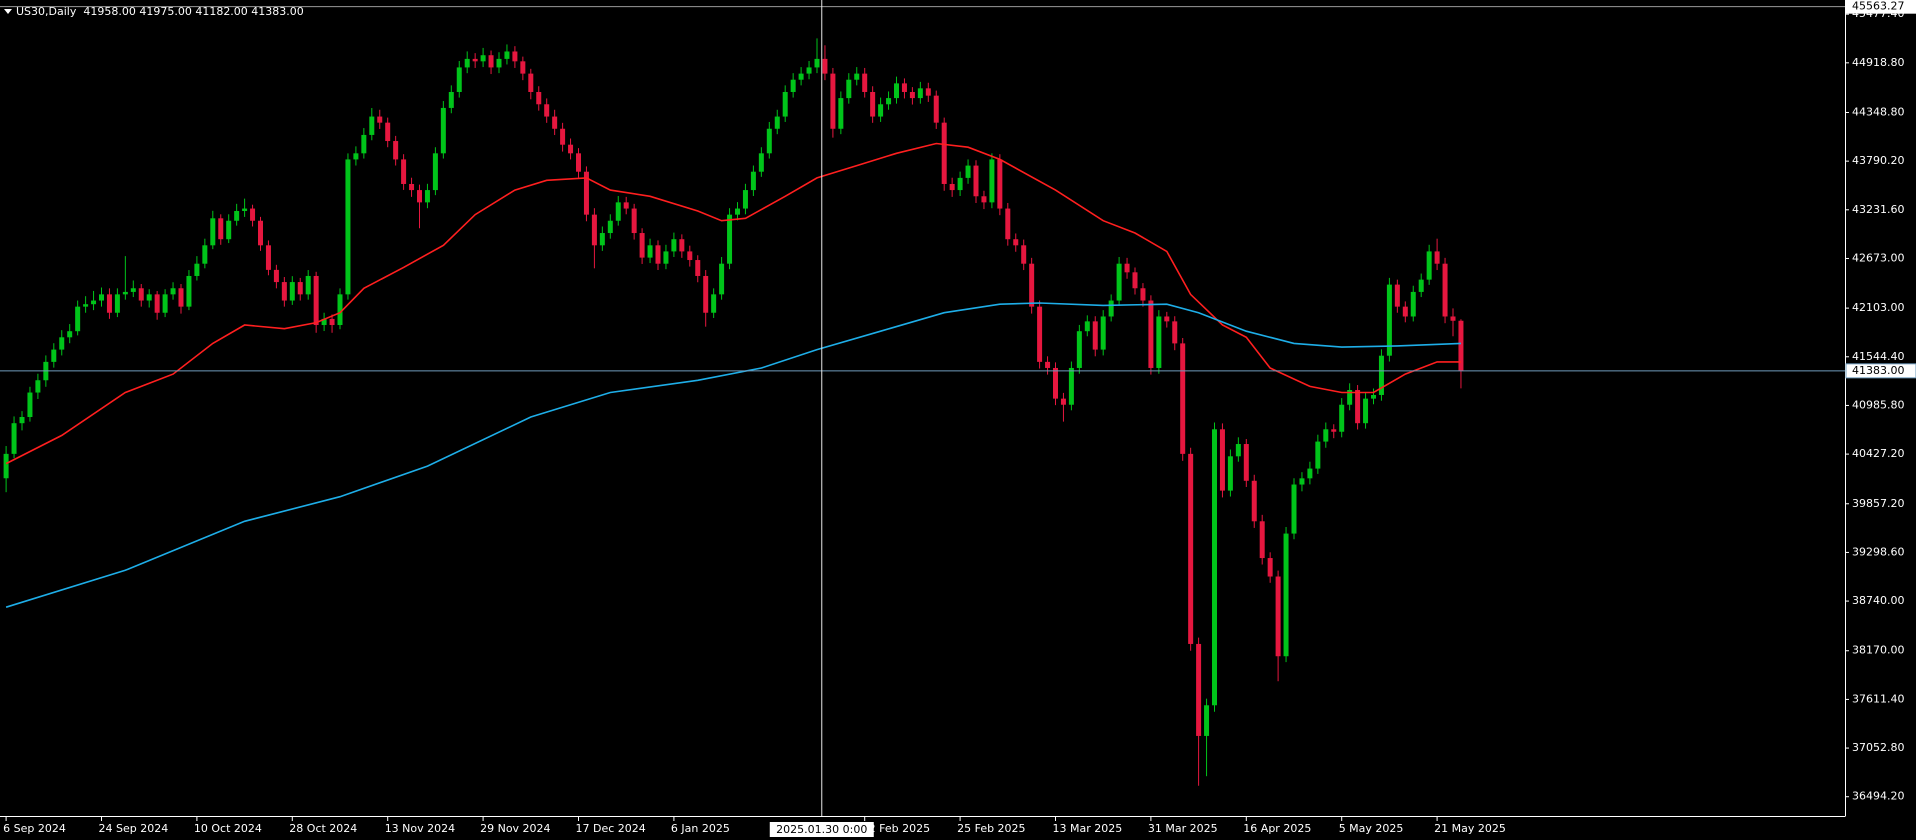  I want to click on y-tick-label: 37052.80, so click(1878, 747).